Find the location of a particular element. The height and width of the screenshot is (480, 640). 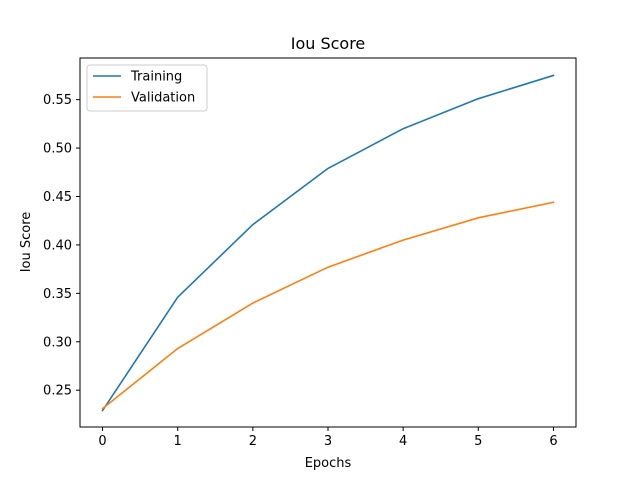

y-axis: 0.25 0.30 0.35 0.40 0.45 0.50 0.55 is located at coordinates (61, 246).